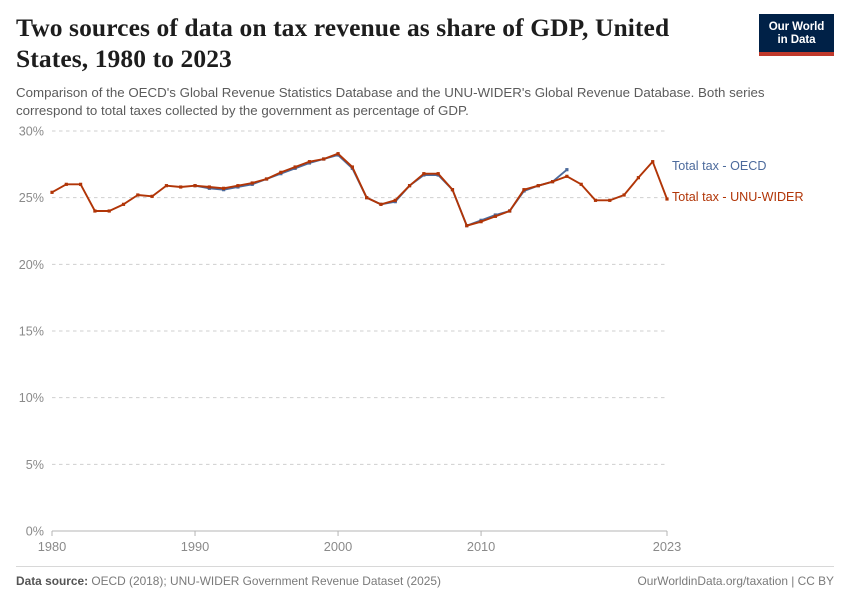 The image size is (850, 600). What do you see at coordinates (35, 465) in the screenshot?
I see `y-axis-tick-label: 5%` at bounding box center [35, 465].